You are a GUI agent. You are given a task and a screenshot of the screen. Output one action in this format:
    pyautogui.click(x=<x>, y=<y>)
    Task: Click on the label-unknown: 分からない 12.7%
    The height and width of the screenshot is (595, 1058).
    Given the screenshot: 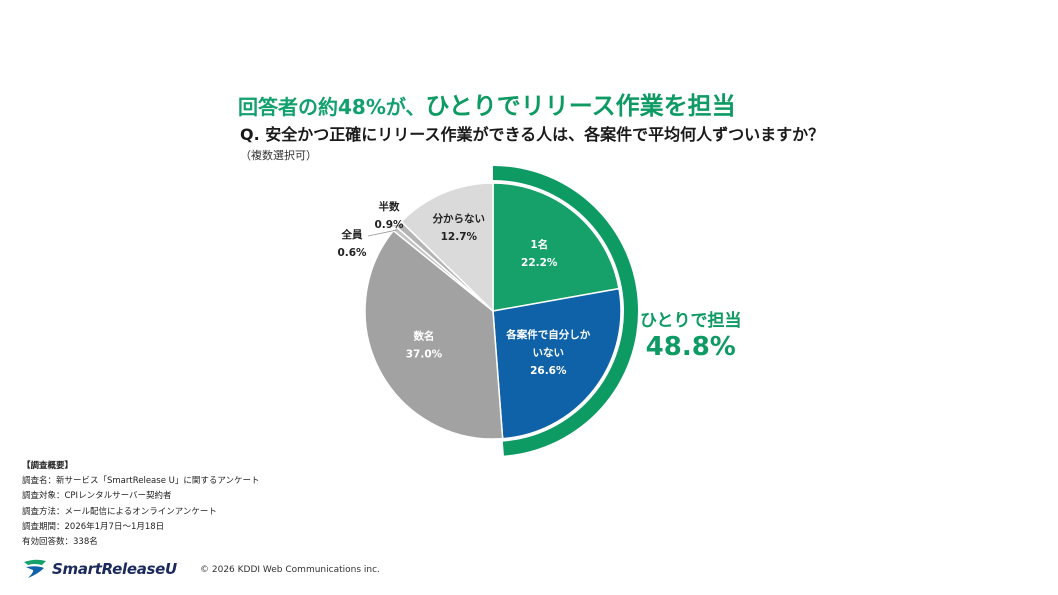 What is the action you would take?
    pyautogui.click(x=459, y=227)
    